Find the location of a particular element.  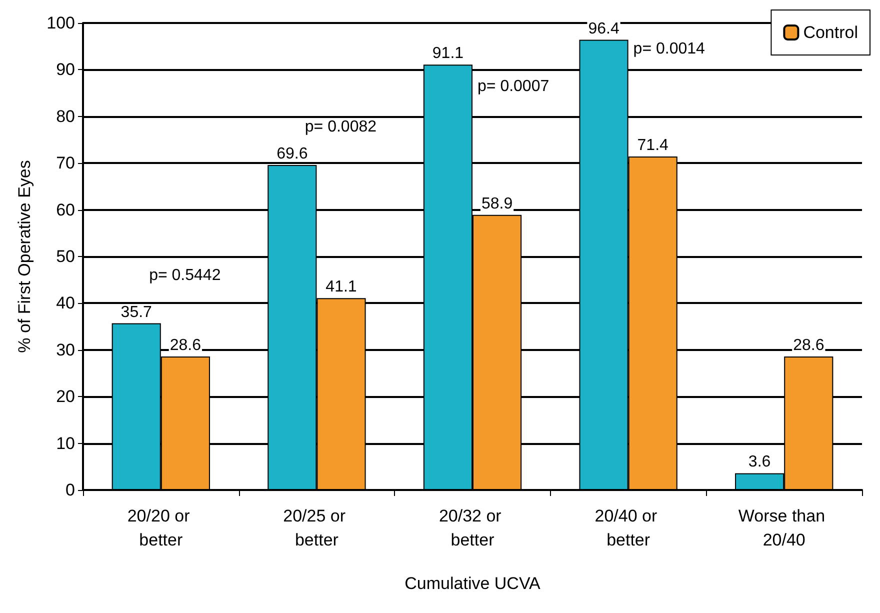

x-axis-title: Cumulative UCVA is located at coordinates (473, 583).